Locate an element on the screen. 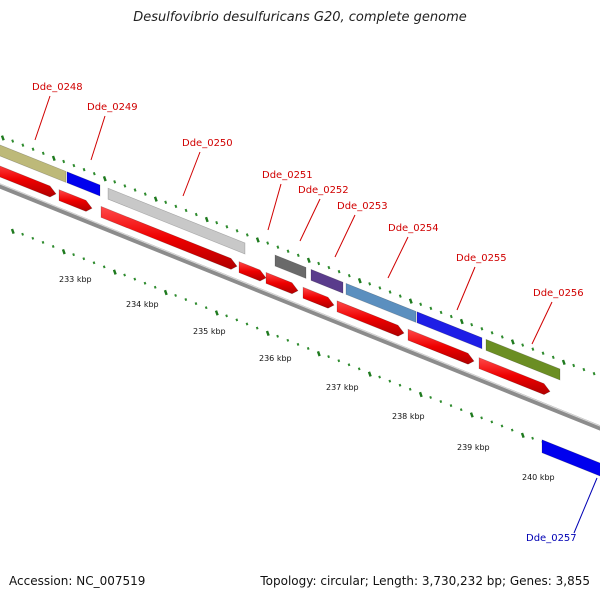  kbp-label: 239 kbp is located at coordinates (473, 447).